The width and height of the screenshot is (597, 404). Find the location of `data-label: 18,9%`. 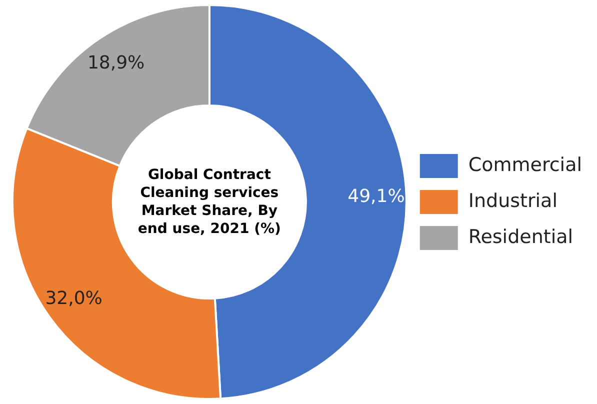

data-label: 18,9% is located at coordinates (116, 63).